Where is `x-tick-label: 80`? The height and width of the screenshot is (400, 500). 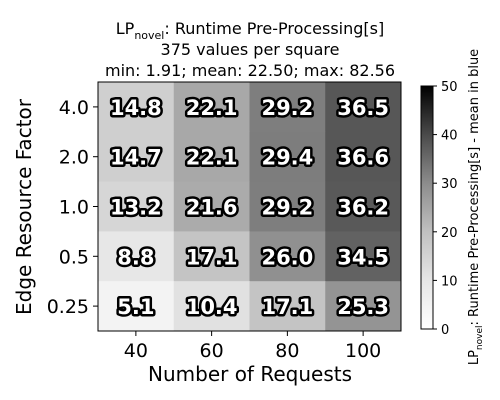 x-tick-label: 80 is located at coordinates (287, 351).